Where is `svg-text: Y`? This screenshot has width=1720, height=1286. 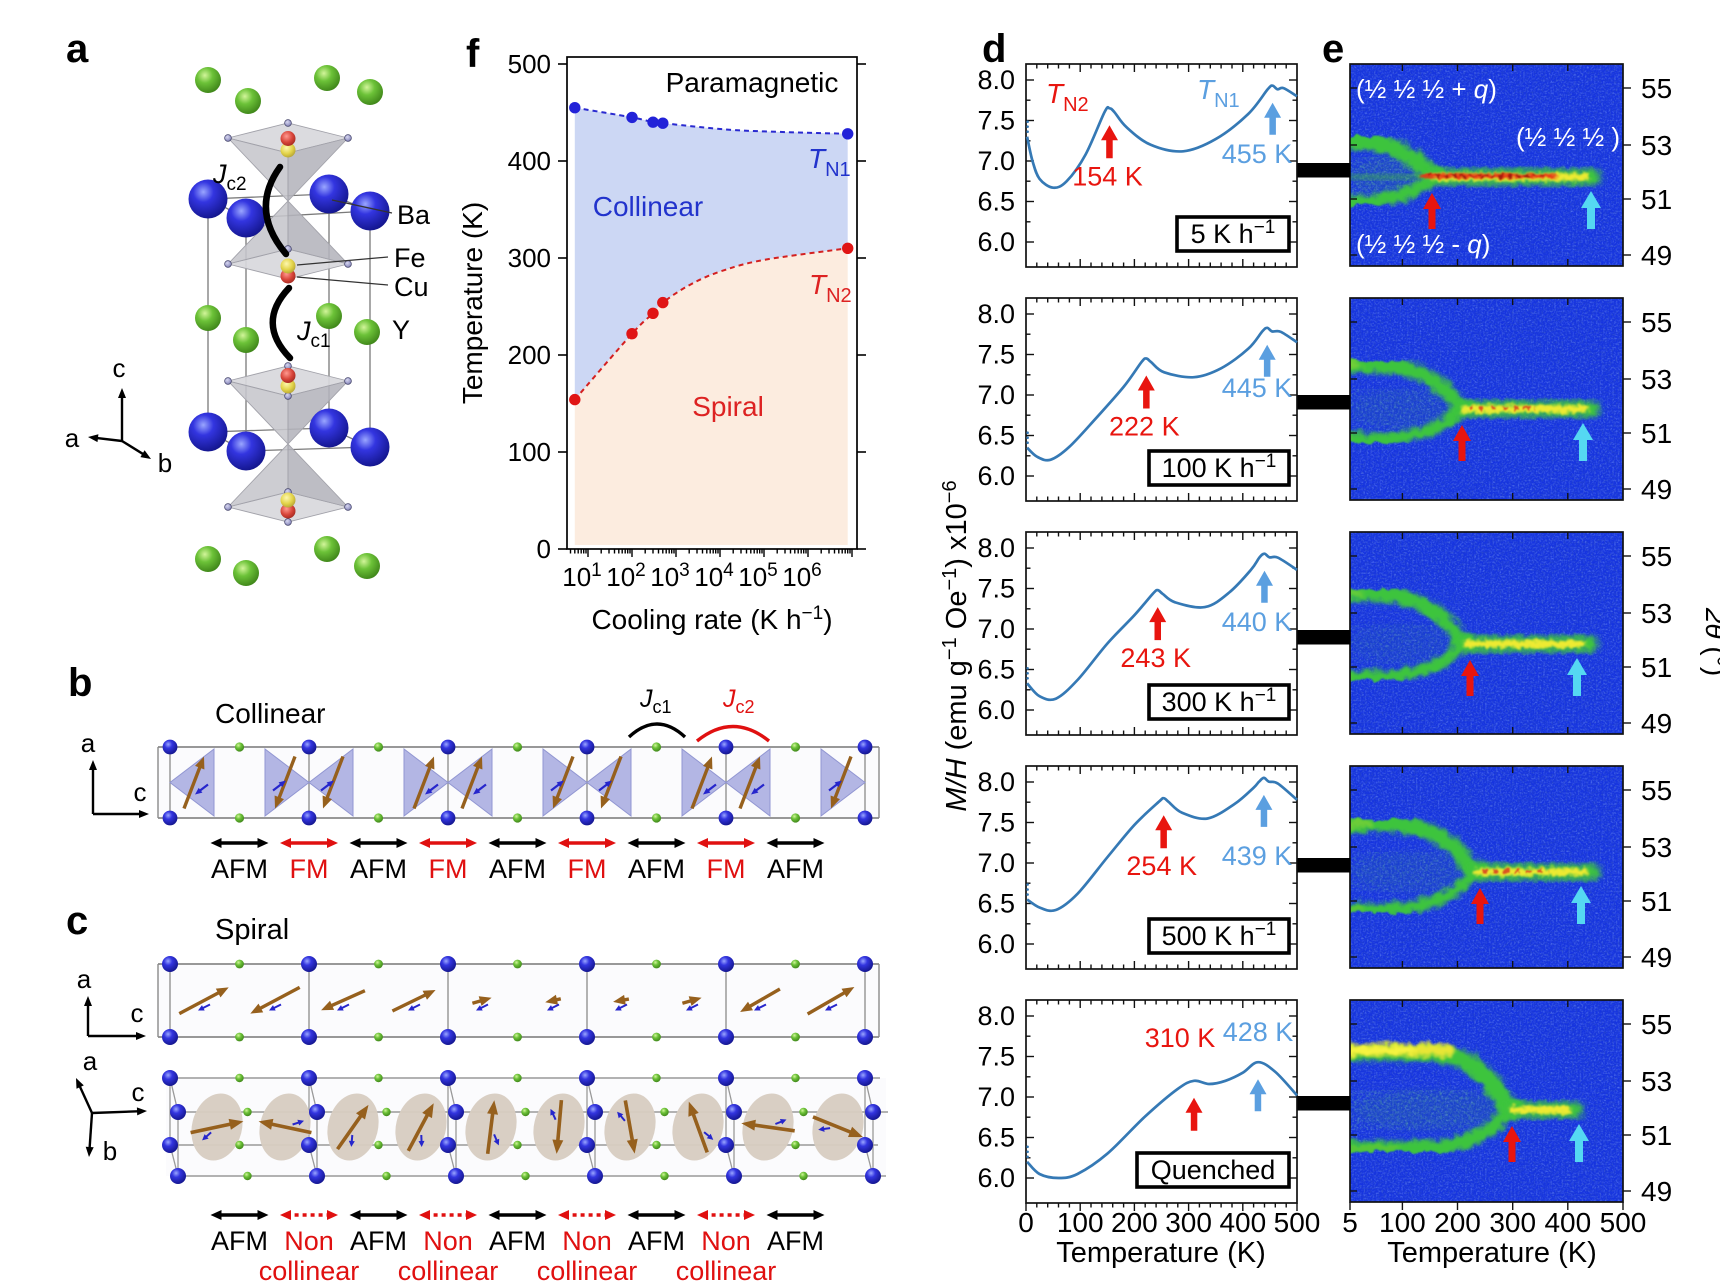
svg-text: Y is located at coordinates (401, 330).